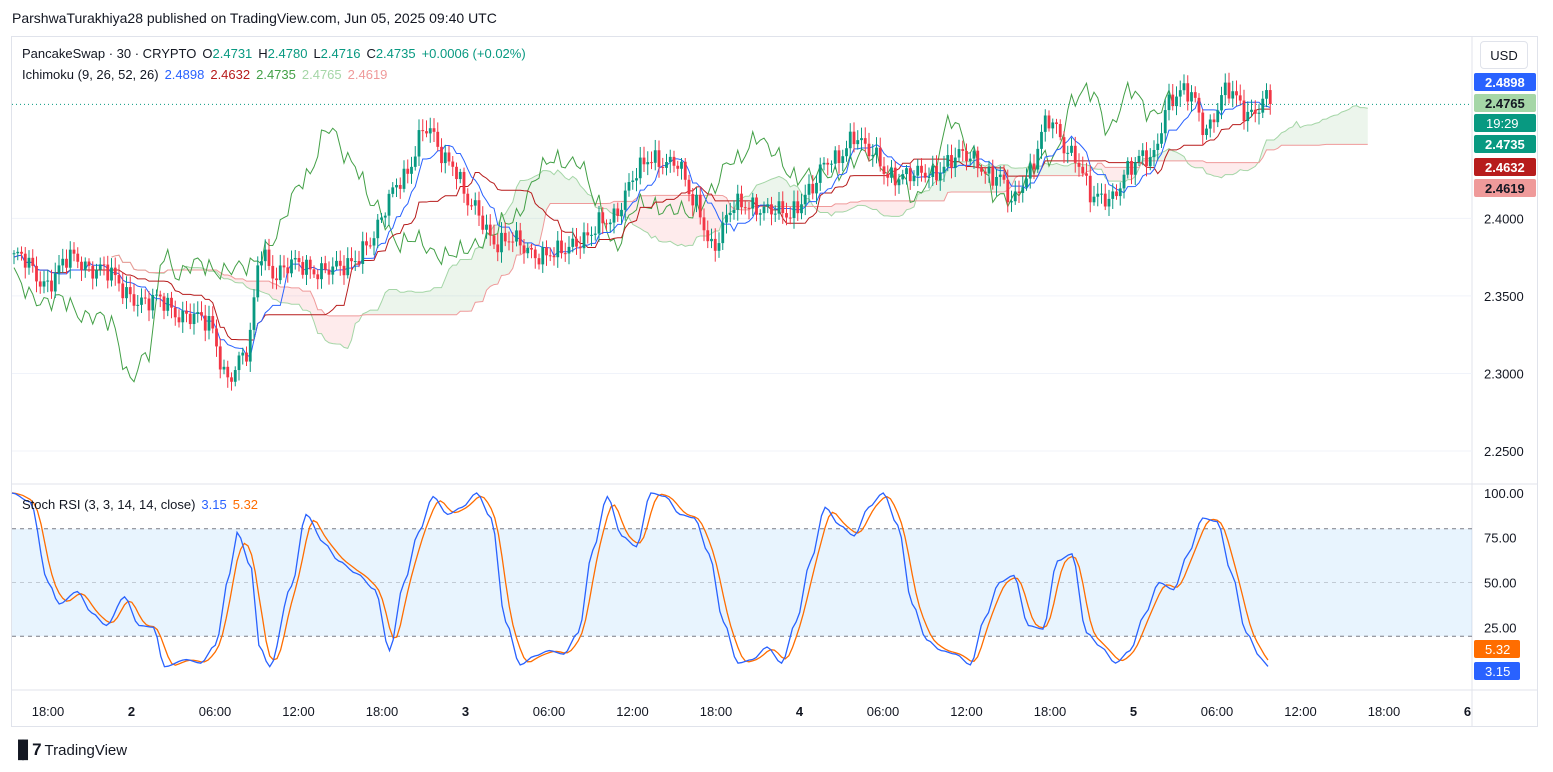 This screenshot has height=772, width=1553. Describe the element at coordinates (90, 74) in the screenshot. I see `ichimoku-name: Ichimoku (9, 26, 52, 26)` at that location.